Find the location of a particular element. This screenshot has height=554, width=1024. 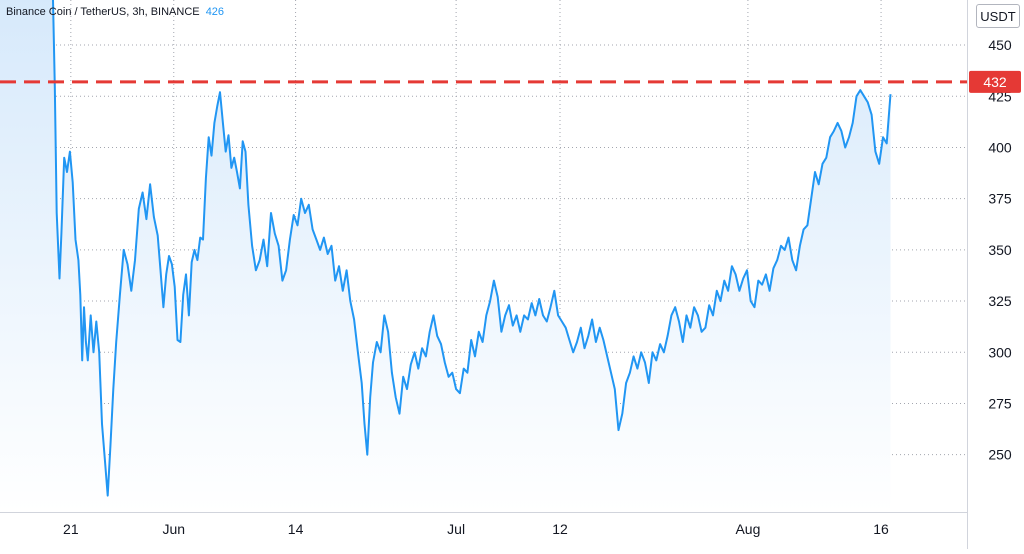

y-tick-label: 375 is located at coordinates (1000, 199).